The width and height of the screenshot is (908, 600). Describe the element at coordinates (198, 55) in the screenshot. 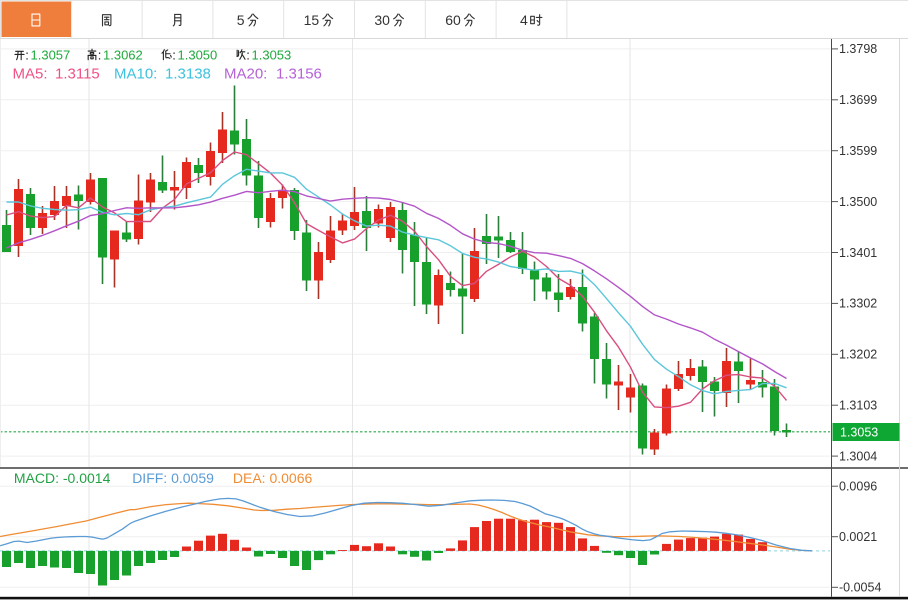

I see `svg-text: 1.3050` at that location.